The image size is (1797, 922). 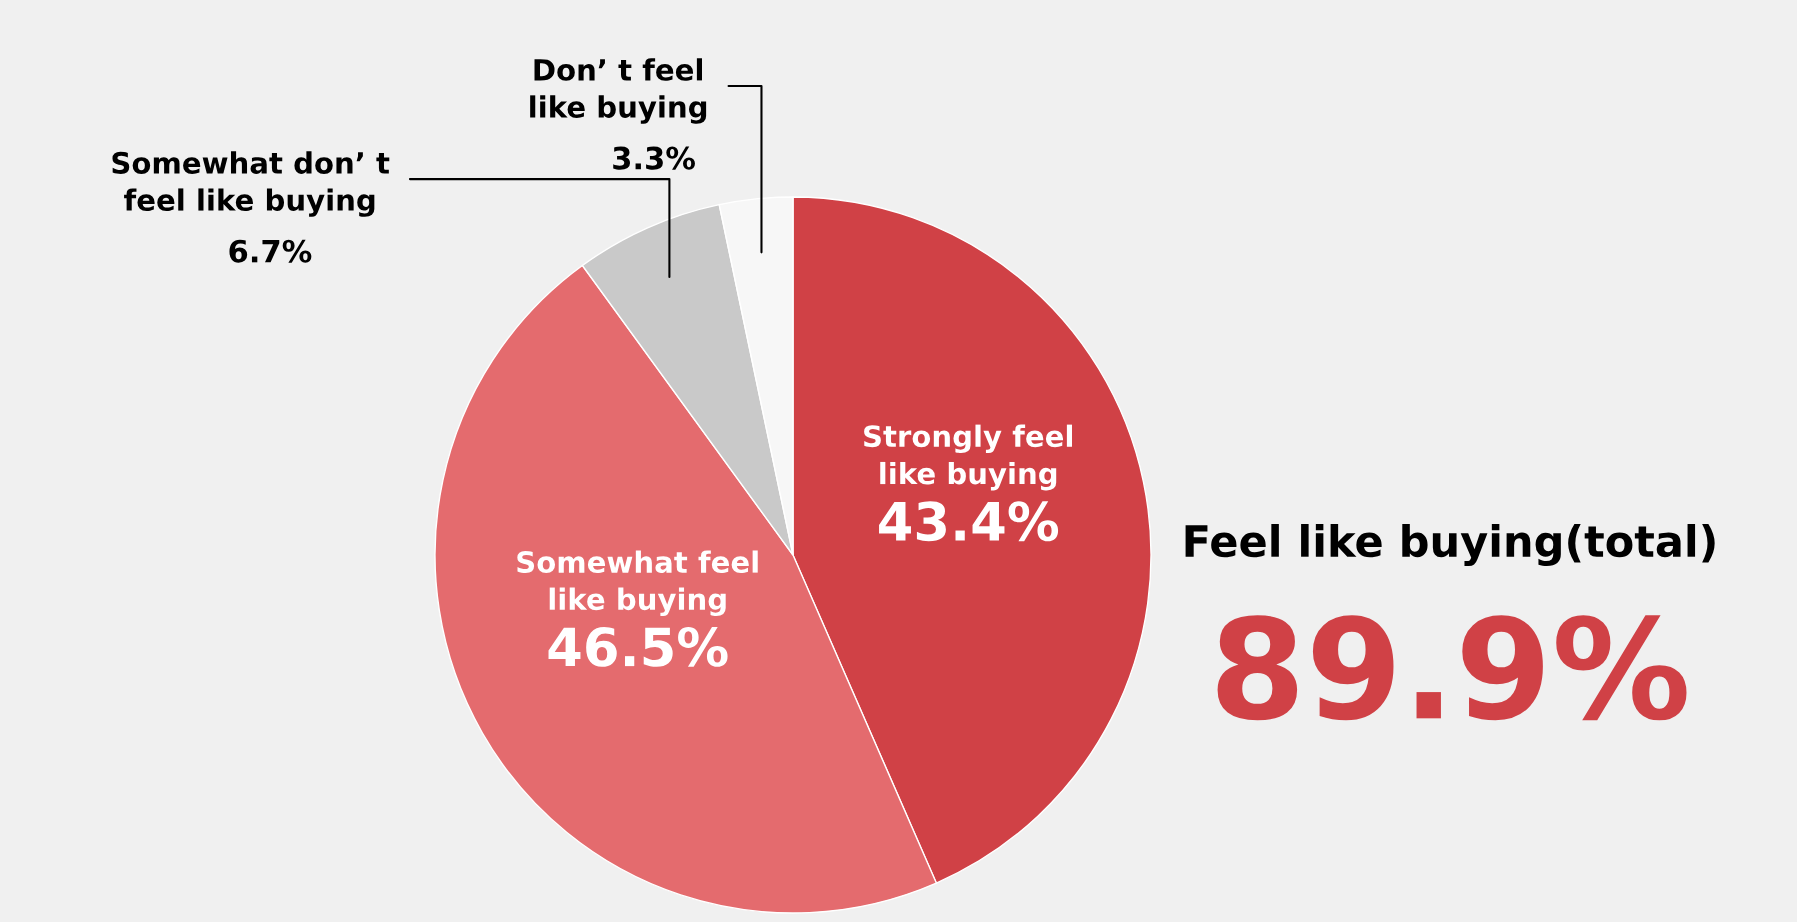 I want to click on data-label: 3.3%, so click(x=654, y=158).